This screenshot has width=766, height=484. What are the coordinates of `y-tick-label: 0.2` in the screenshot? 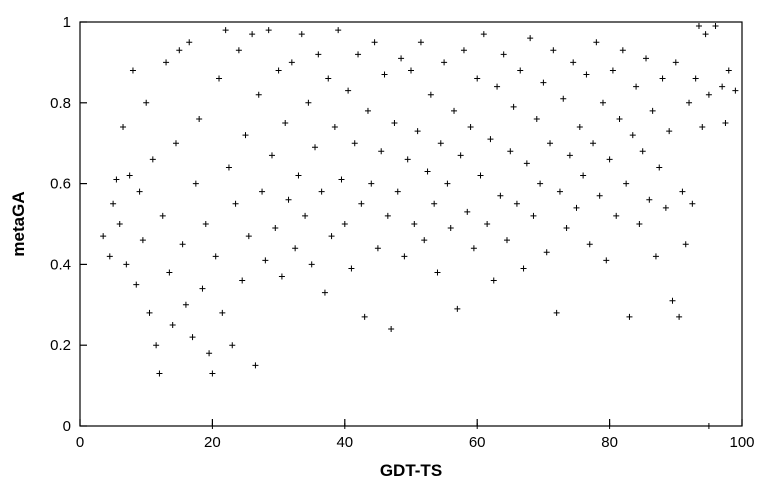 It's located at (60, 345).